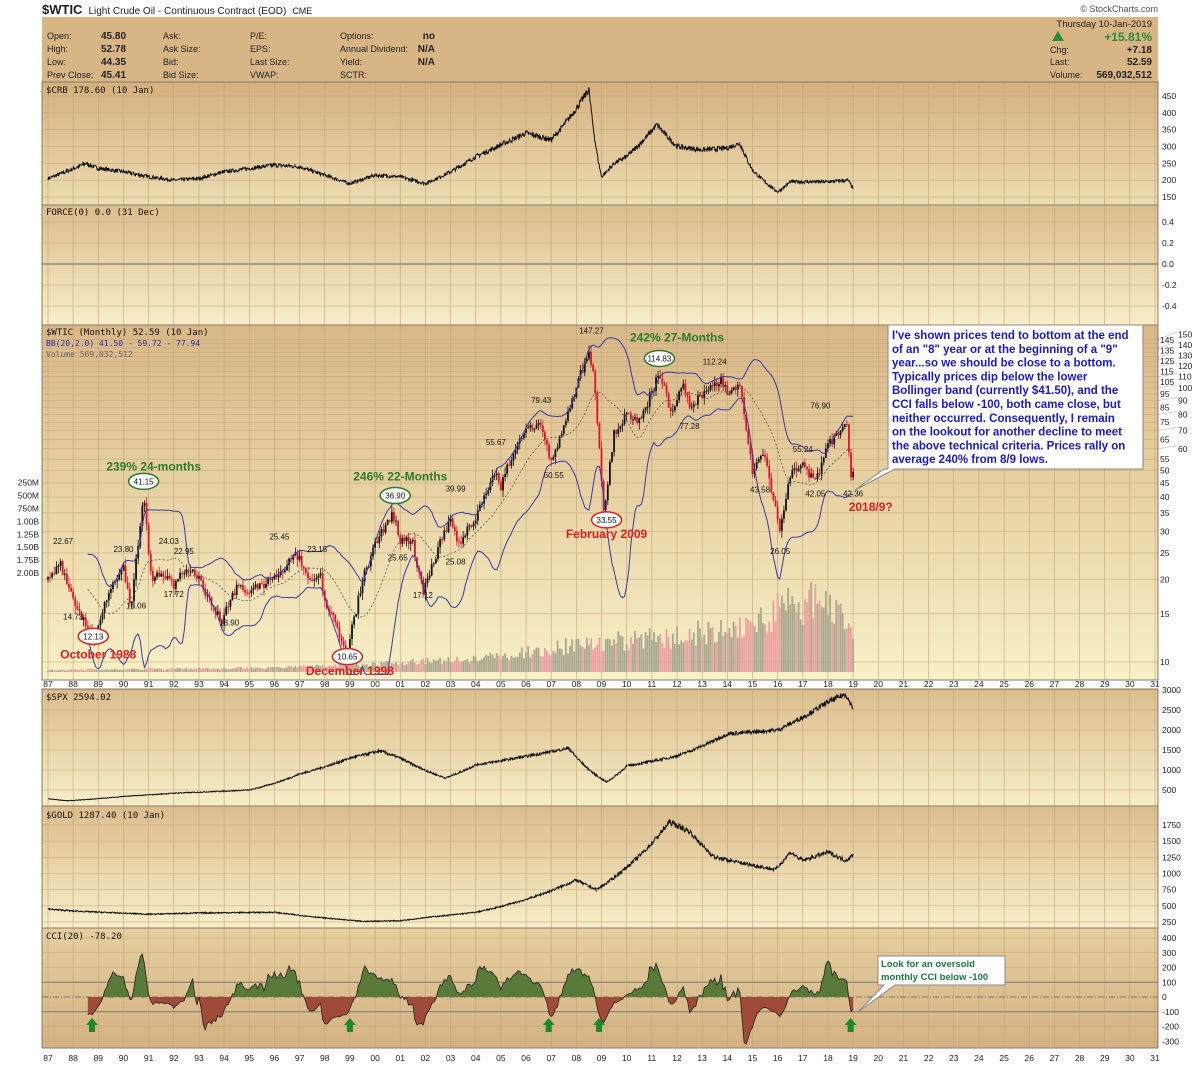  I want to click on y-tick-label: 50, so click(1165, 470).